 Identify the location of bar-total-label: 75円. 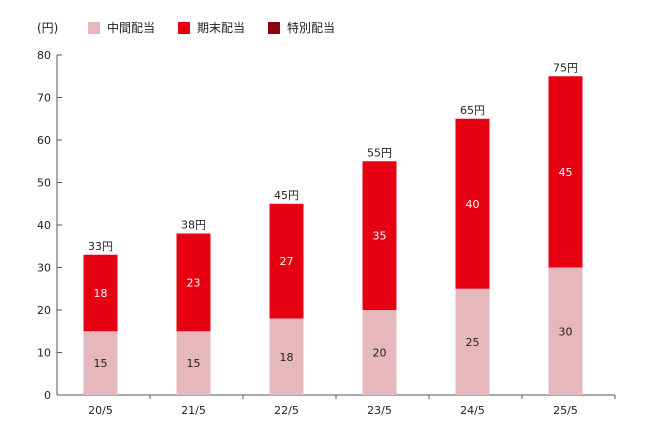
(565, 67).